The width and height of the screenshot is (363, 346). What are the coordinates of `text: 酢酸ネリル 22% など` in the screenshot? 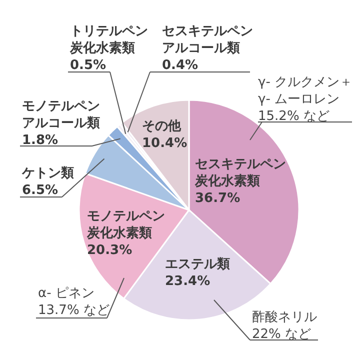 It's located at (284, 326).